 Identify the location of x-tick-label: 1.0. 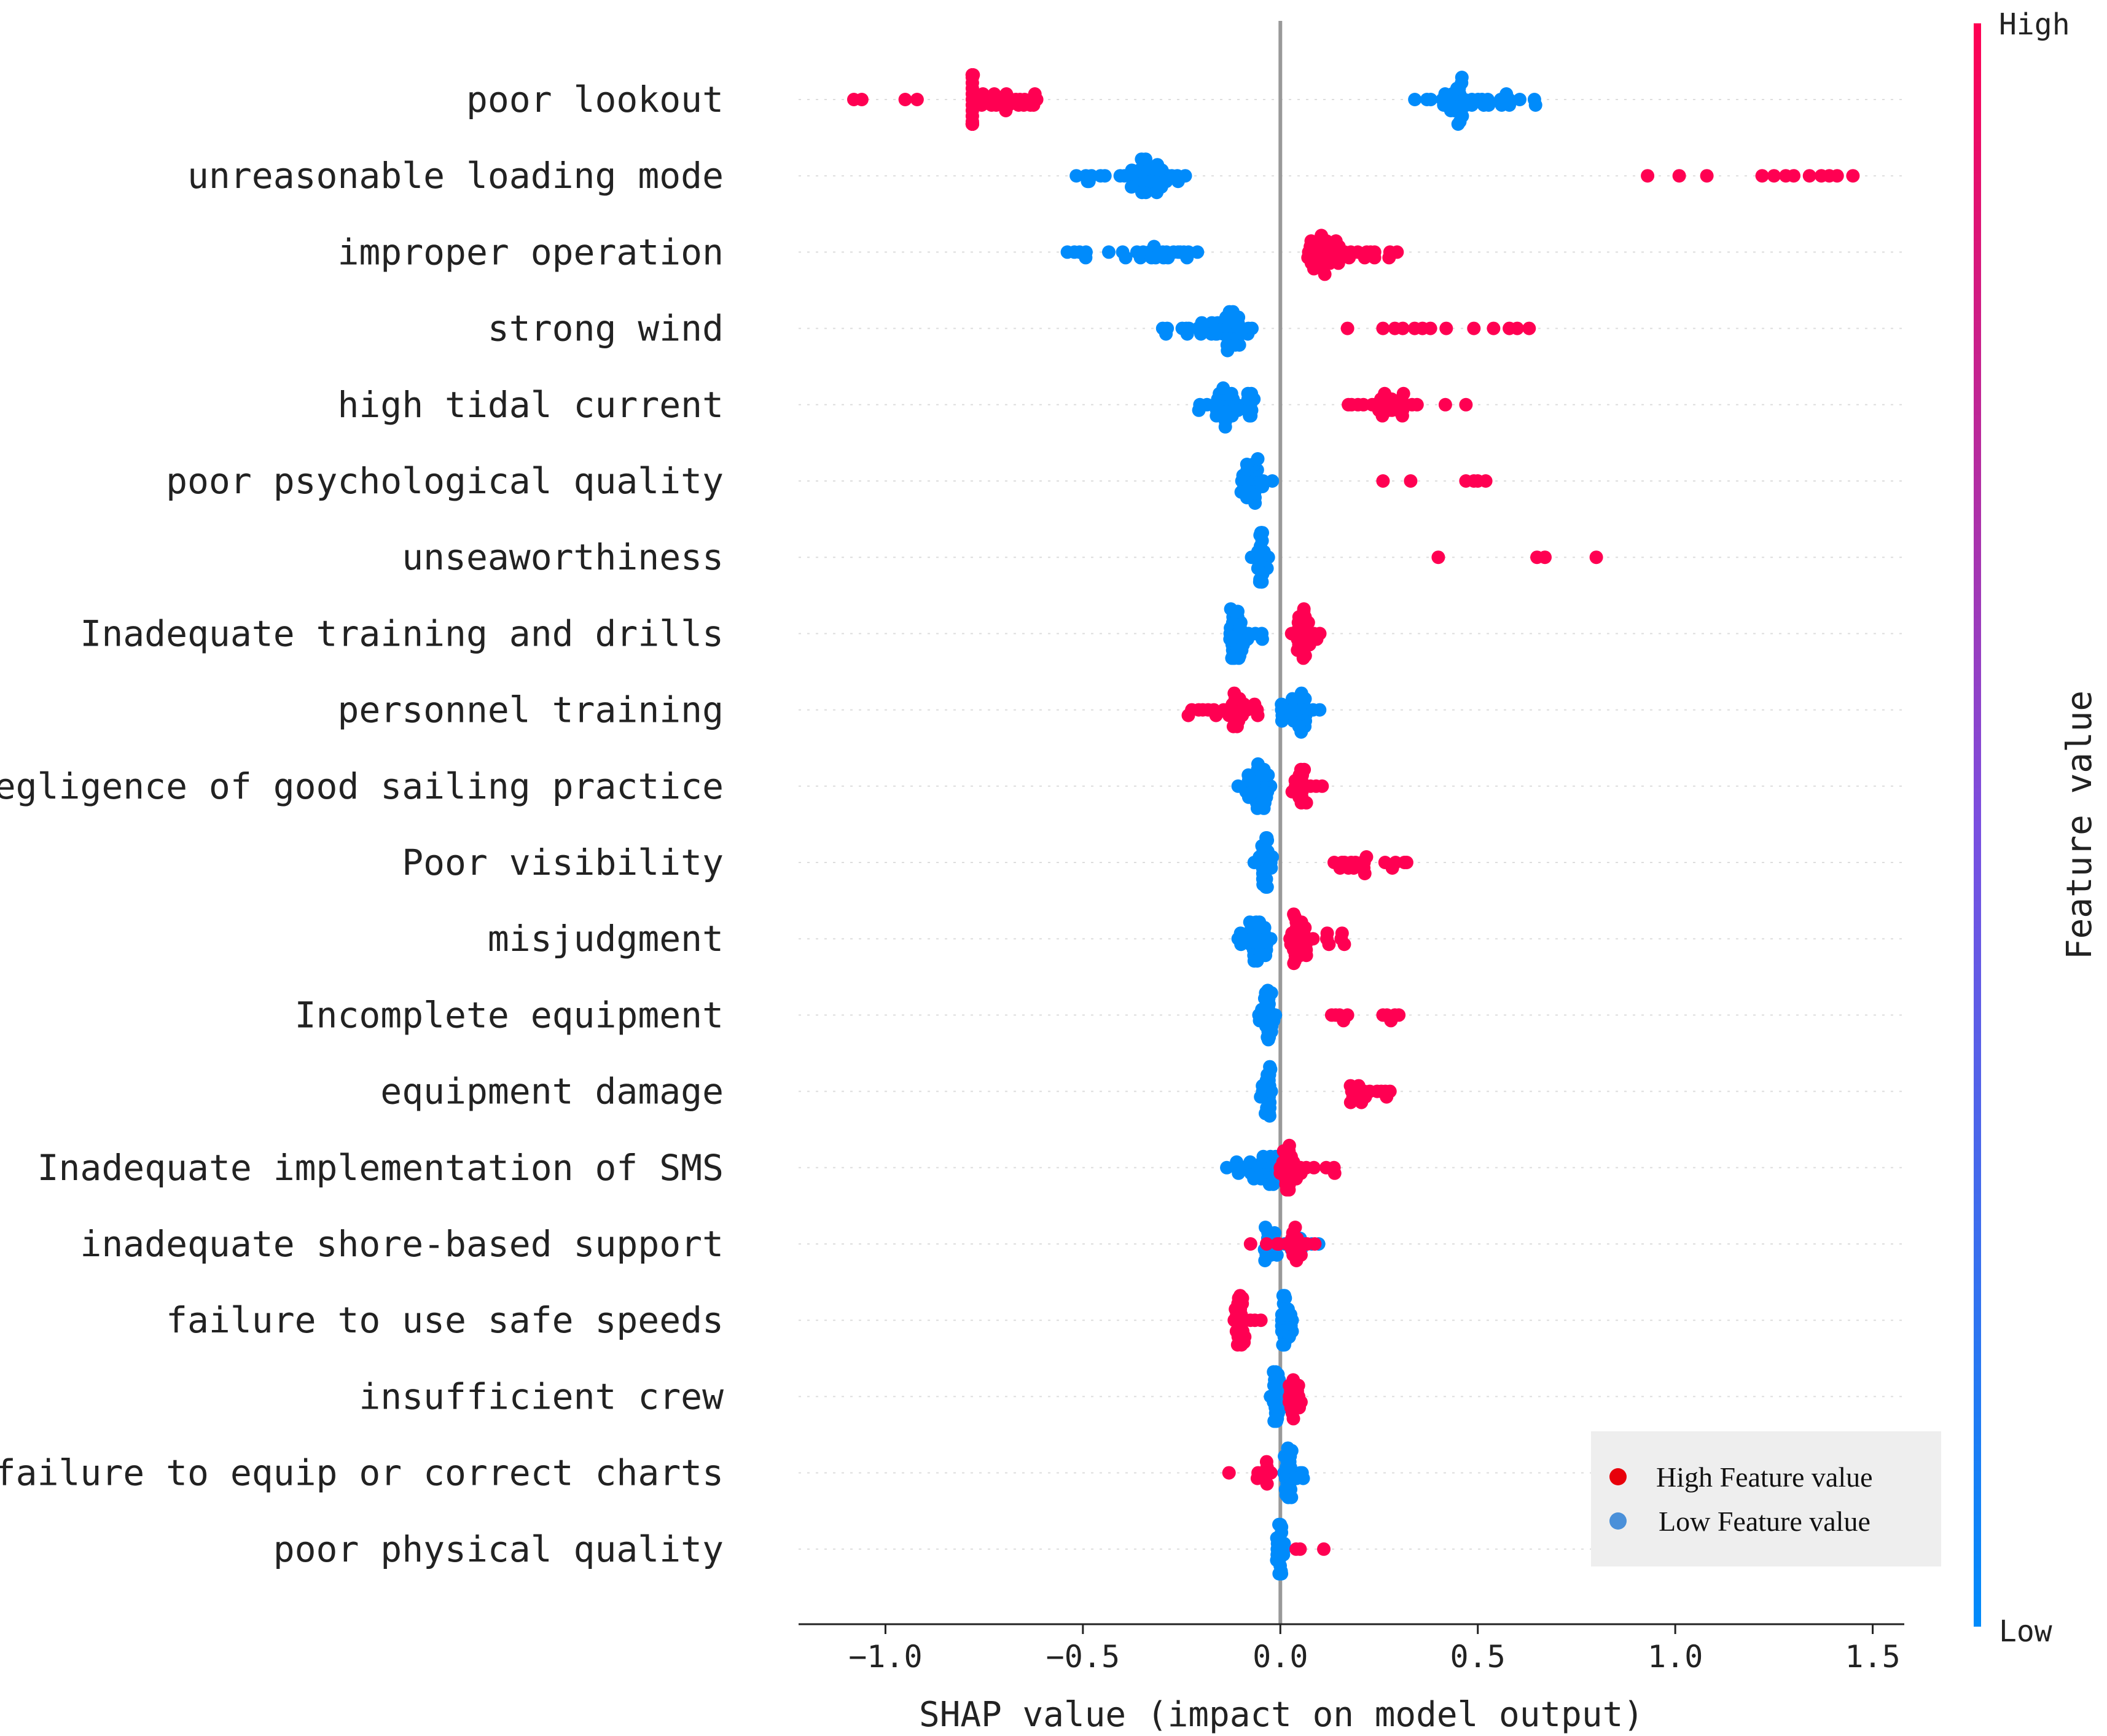
(1675, 1657).